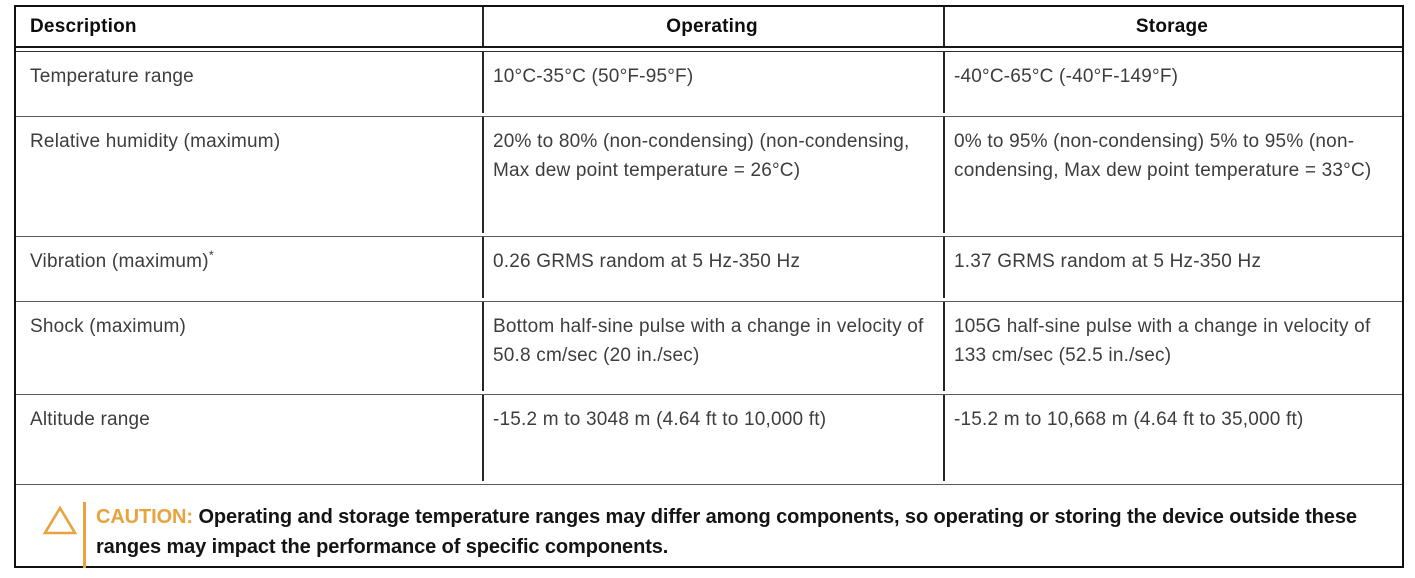  Describe the element at coordinates (108, 326) in the screenshot. I see `cell-description: Shock (maximum)` at that location.